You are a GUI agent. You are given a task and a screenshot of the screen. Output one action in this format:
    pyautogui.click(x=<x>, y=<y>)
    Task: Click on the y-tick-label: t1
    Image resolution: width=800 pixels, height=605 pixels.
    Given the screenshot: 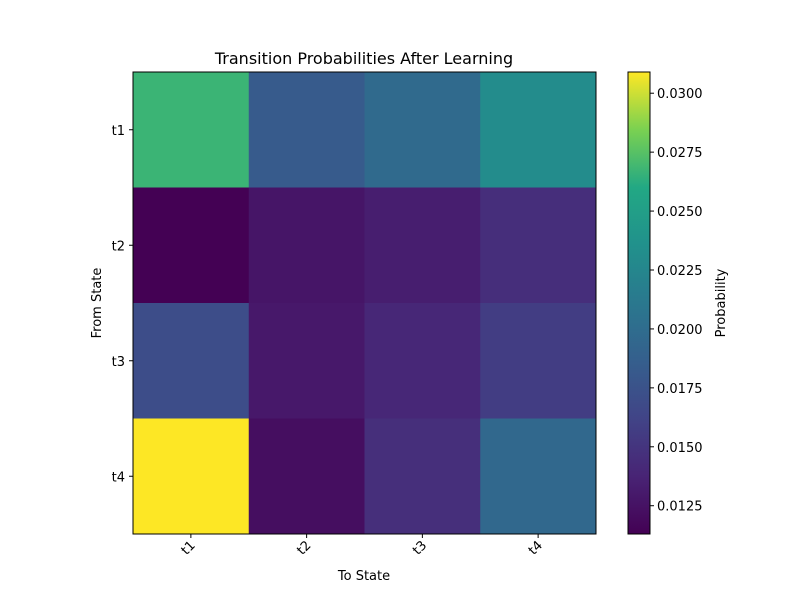 What is the action you would take?
    pyautogui.click(x=118, y=131)
    